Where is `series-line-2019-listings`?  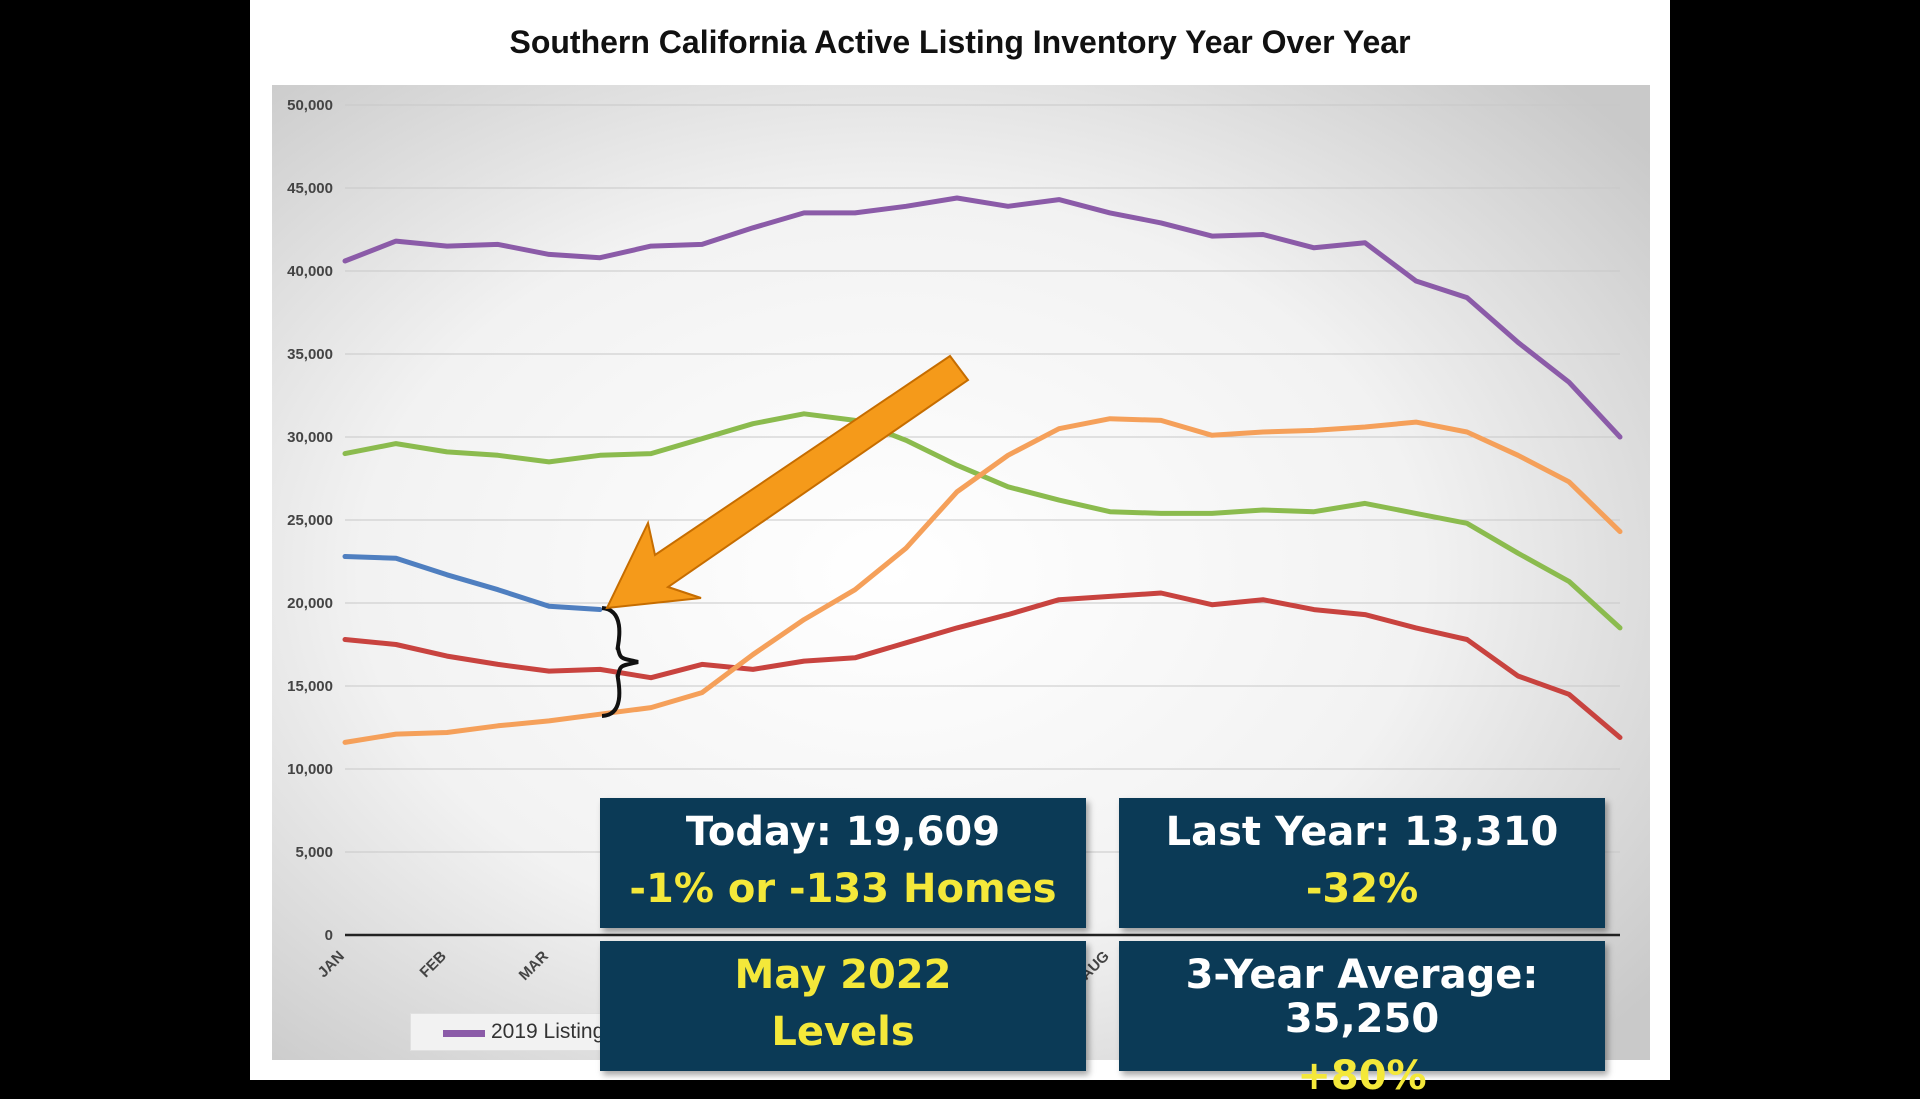 series-line-2019-listings is located at coordinates (982, 317).